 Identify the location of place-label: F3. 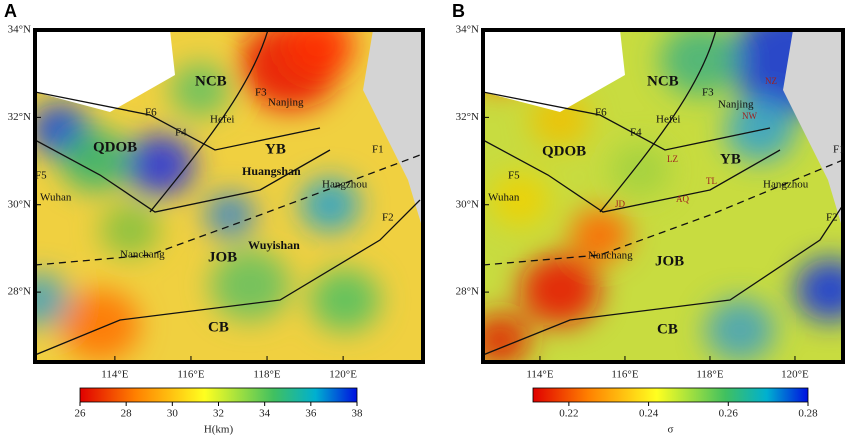
(708, 93).